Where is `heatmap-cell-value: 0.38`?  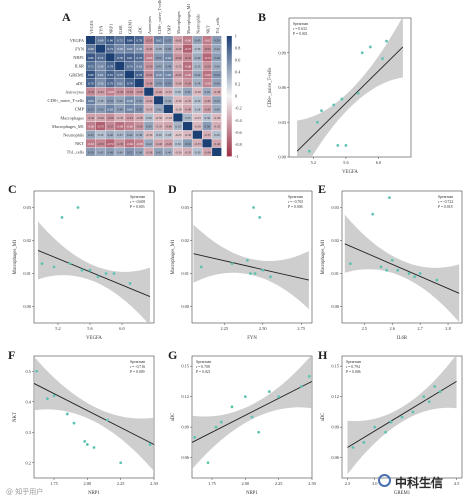 heatmap-cell-value: 0.38 is located at coordinates (159, 49).